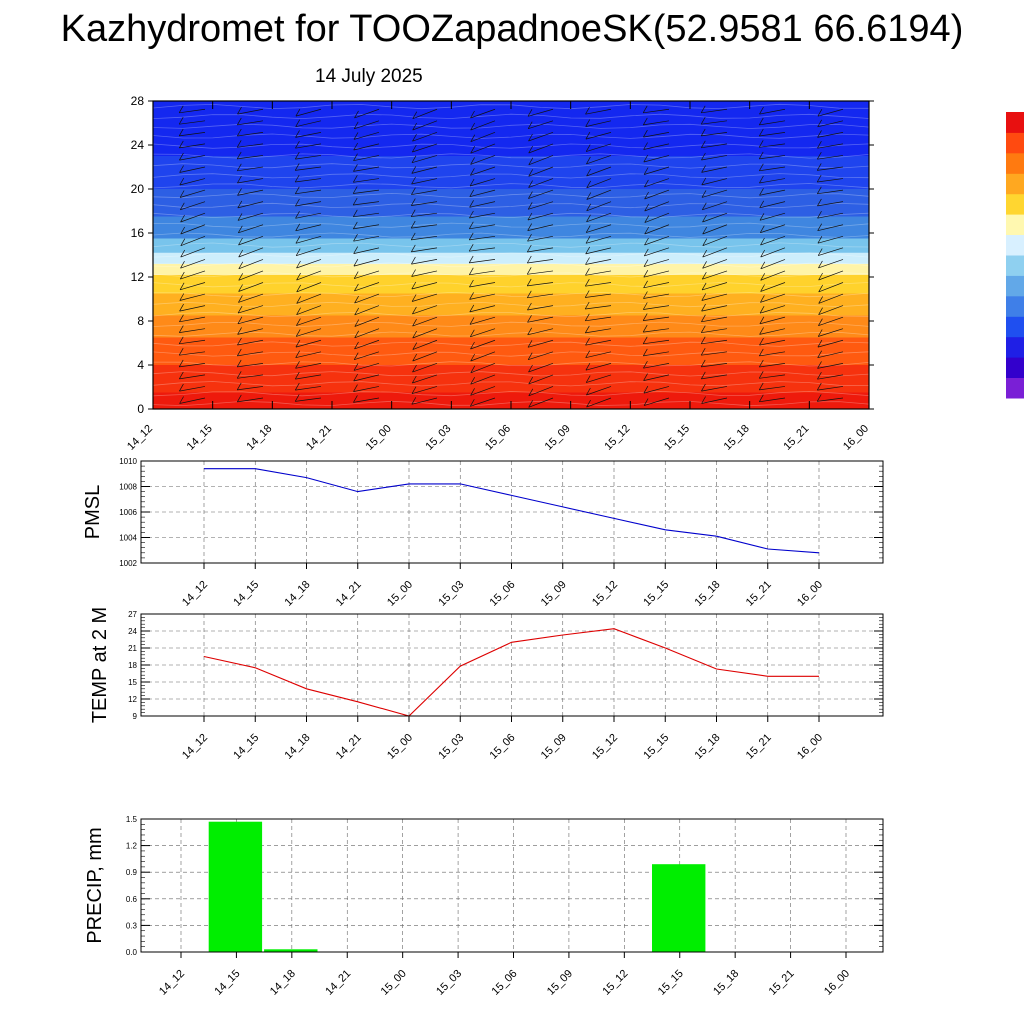 The image size is (1024, 1024). Describe the element at coordinates (132, 925) in the screenshot. I see `y-tick-label: 0.3` at that location.